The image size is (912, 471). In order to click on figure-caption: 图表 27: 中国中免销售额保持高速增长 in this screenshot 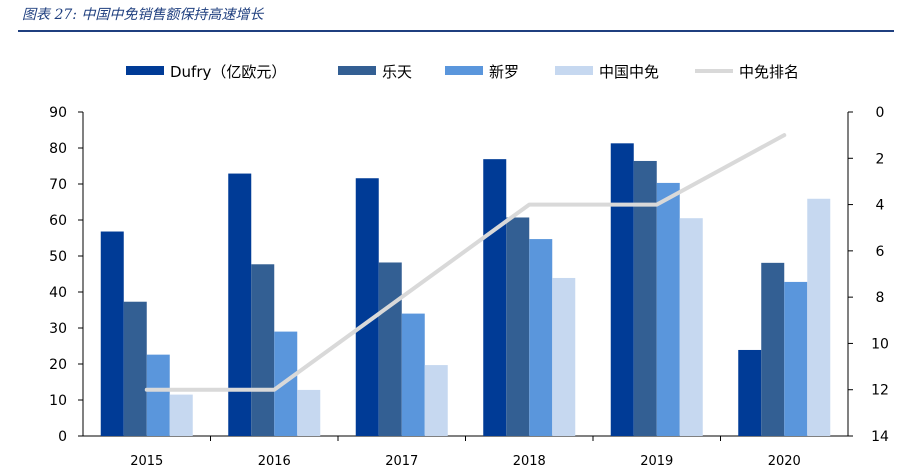, I will do `click(143, 15)`.